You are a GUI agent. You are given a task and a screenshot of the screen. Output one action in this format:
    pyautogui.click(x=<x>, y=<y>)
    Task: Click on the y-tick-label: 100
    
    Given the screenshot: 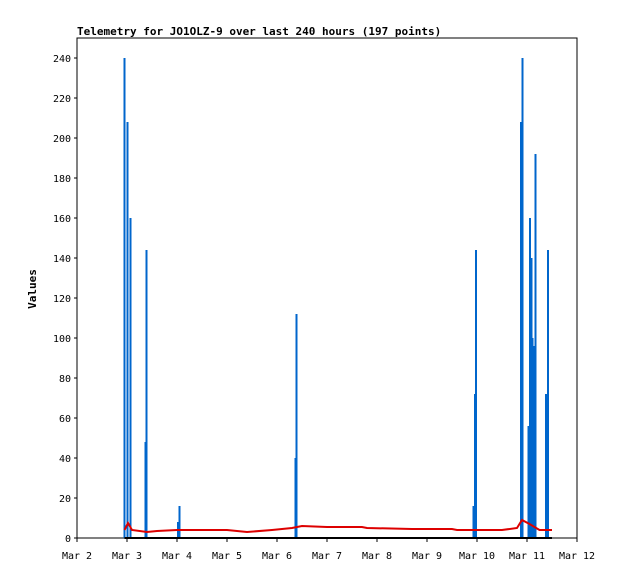 What is the action you would take?
    pyautogui.click(x=62, y=339)
    